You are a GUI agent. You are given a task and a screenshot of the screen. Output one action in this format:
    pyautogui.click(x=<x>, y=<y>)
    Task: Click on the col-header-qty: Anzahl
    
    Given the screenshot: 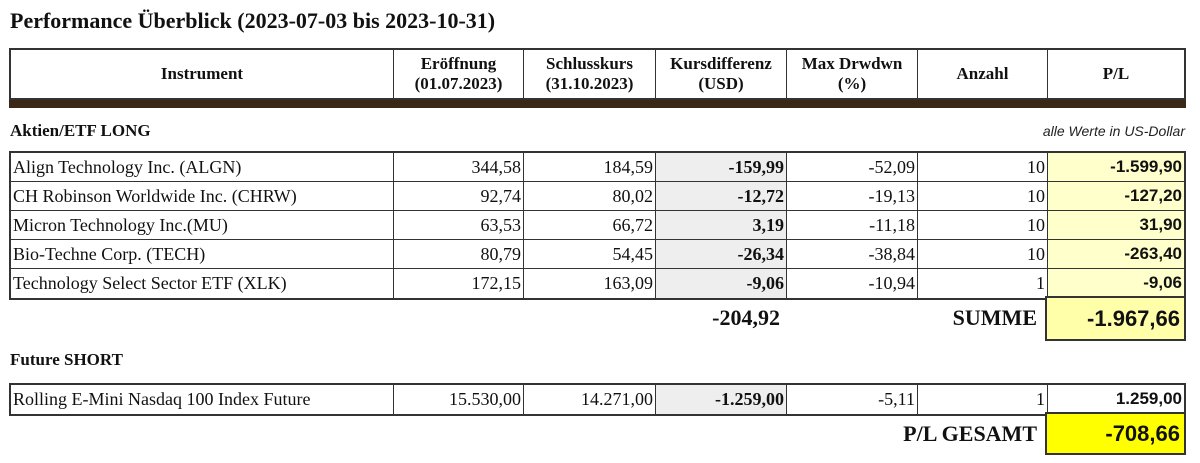 What is the action you would take?
    pyautogui.click(x=983, y=74)
    